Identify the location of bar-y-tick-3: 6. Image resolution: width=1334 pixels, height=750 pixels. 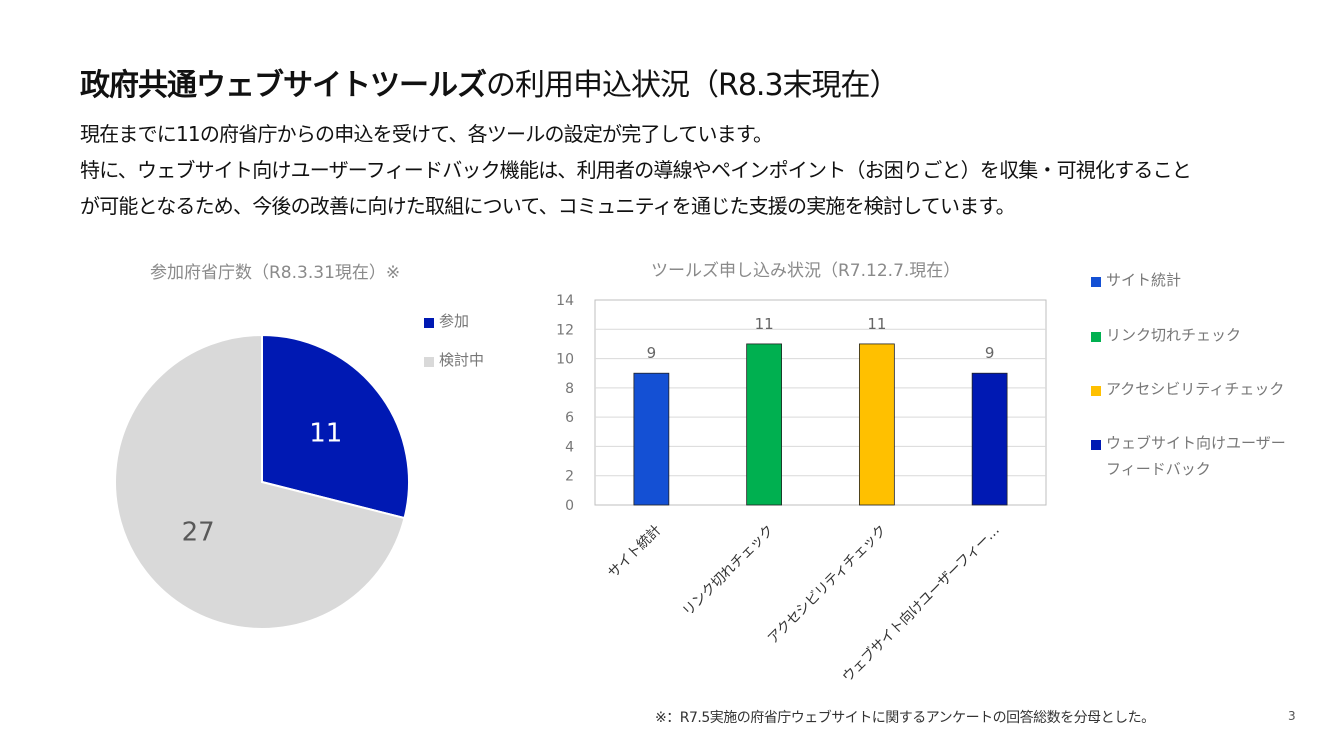
(569, 418).